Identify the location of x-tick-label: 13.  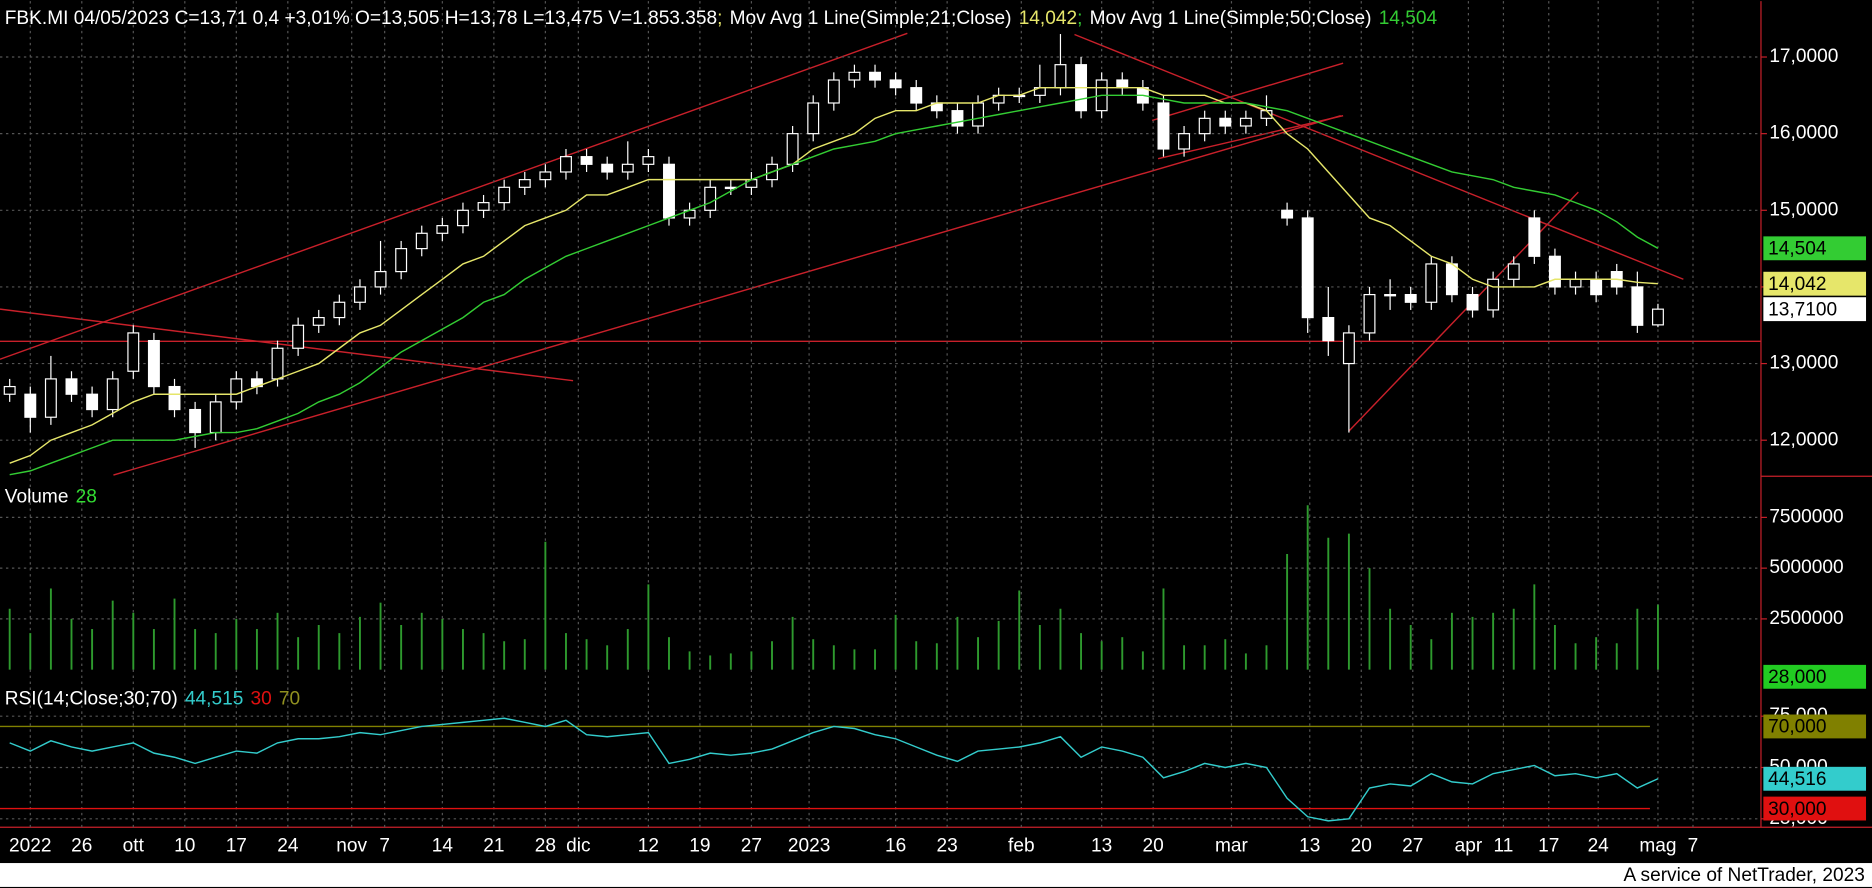
(1101, 845).